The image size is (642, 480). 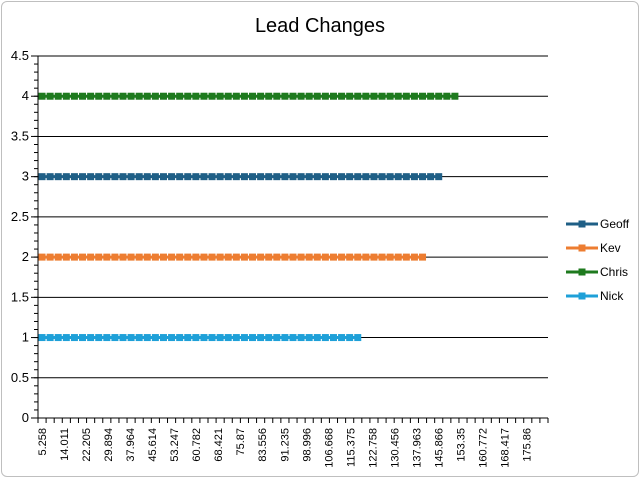 I want to click on x-tick-label: 106.668, so click(x=329, y=448).